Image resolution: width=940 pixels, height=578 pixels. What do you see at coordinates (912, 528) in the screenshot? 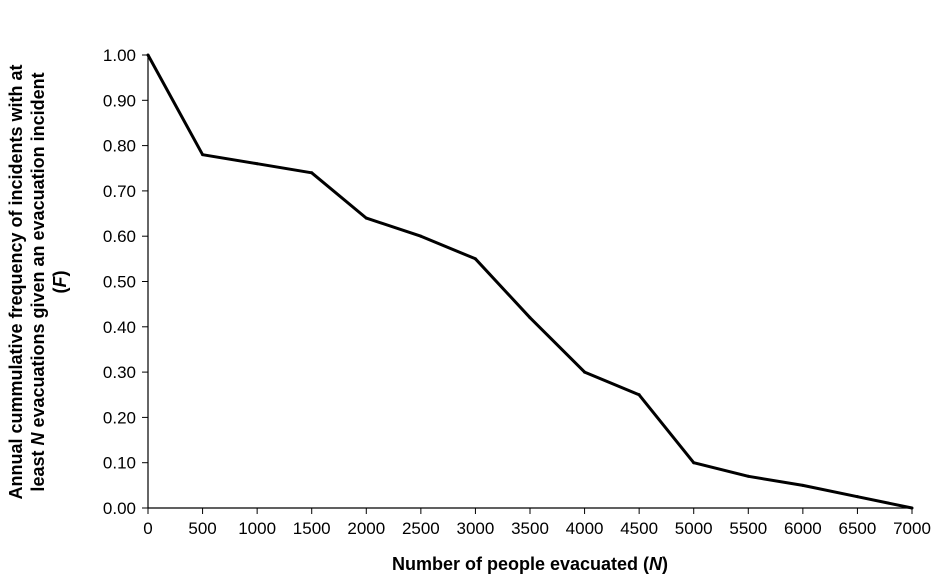
I see `x-tick-label: 7000` at bounding box center [912, 528].